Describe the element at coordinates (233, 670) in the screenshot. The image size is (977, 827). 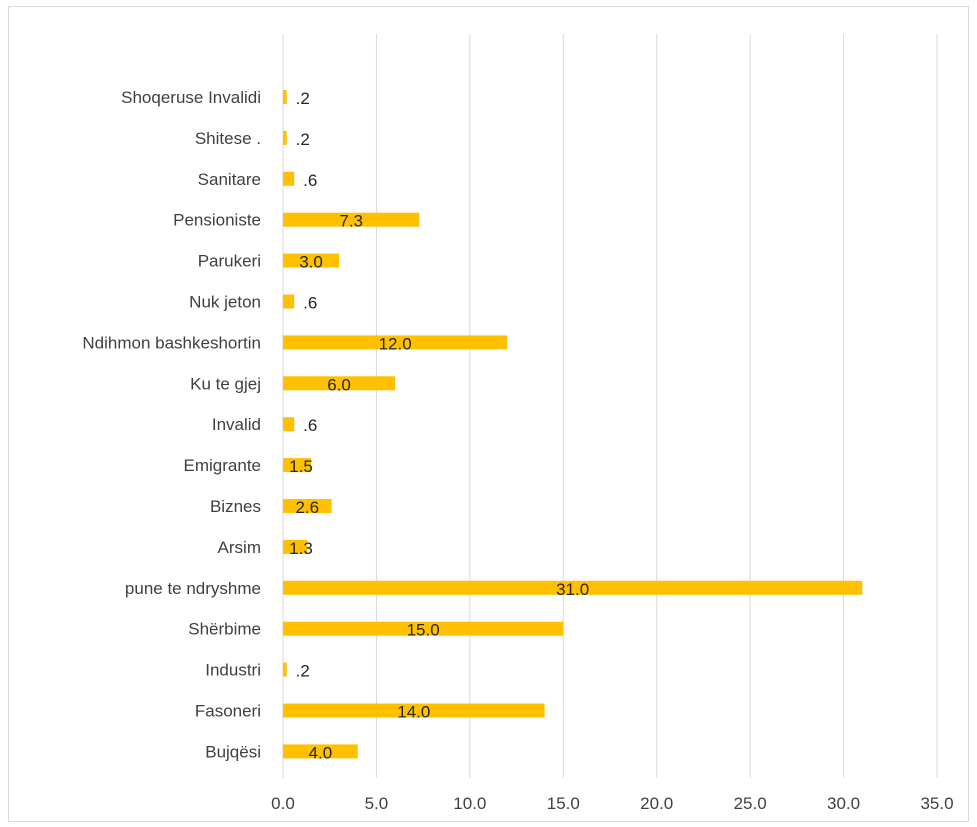
I see `category-label: Industri` at that location.